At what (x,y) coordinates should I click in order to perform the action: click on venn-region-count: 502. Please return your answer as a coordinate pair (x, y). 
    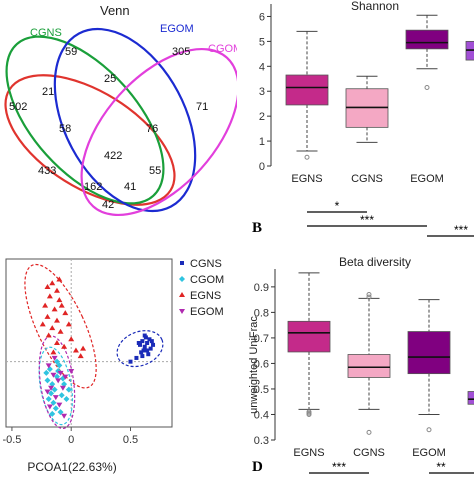
    Looking at the image, I should click on (18, 107).